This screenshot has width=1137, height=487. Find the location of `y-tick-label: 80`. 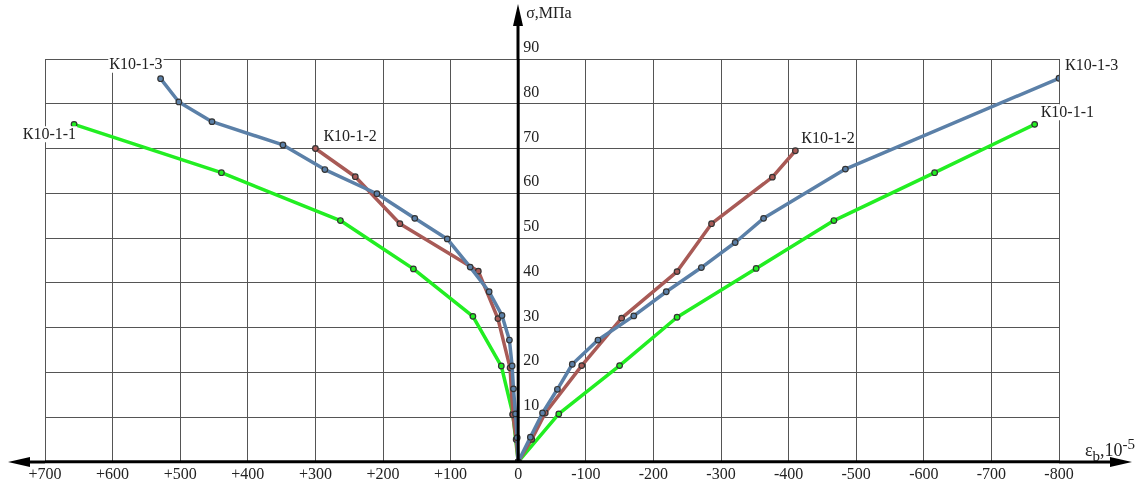

y-tick-label: 80 is located at coordinates (531, 91).